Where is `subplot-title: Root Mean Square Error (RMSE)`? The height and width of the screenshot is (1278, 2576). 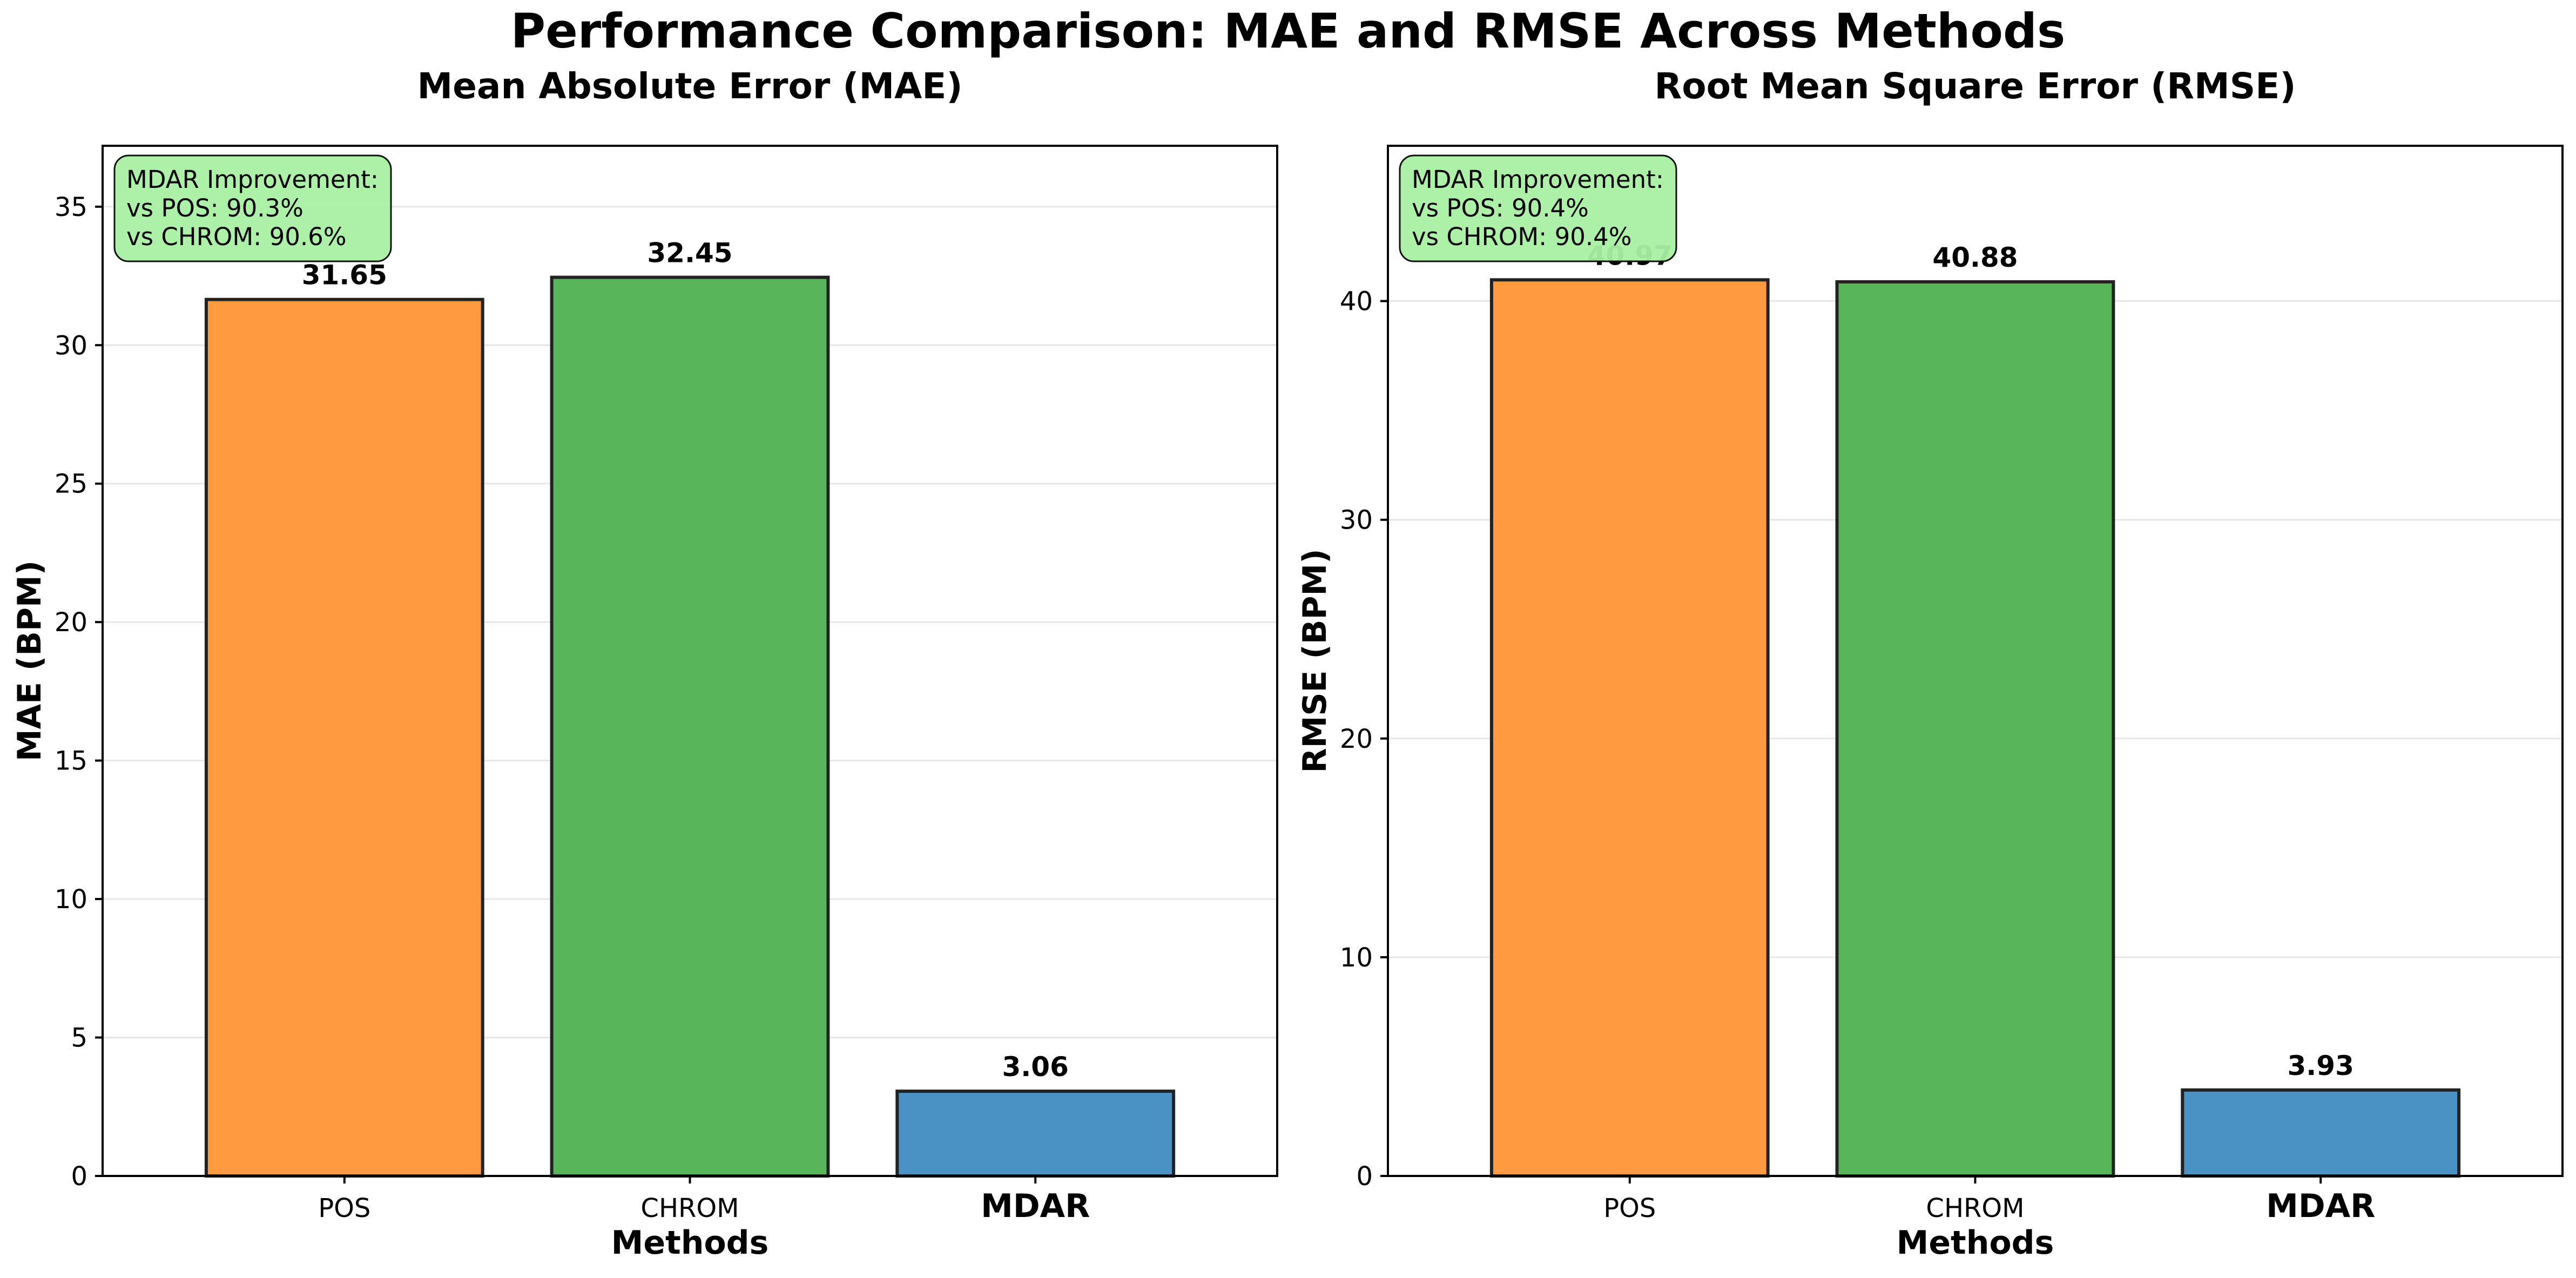
subplot-title: Root Mean Square Error (RMSE) is located at coordinates (1975, 86).